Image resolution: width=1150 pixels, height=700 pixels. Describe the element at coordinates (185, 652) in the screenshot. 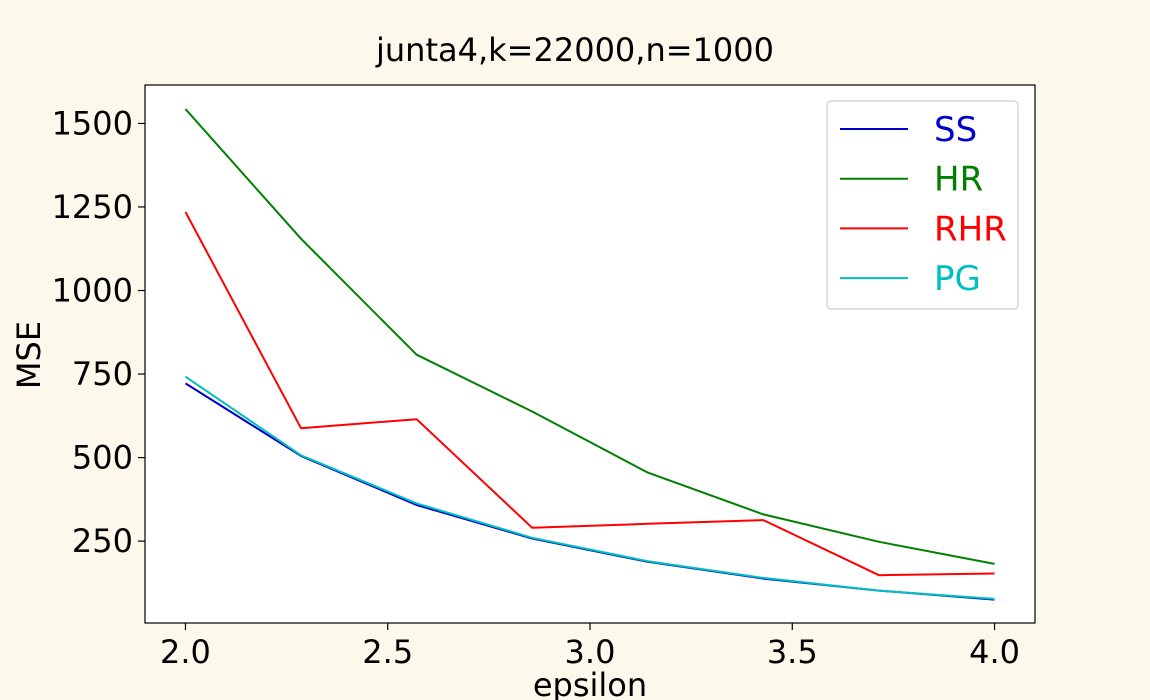

I see `x-tick-label: 2.0` at that location.